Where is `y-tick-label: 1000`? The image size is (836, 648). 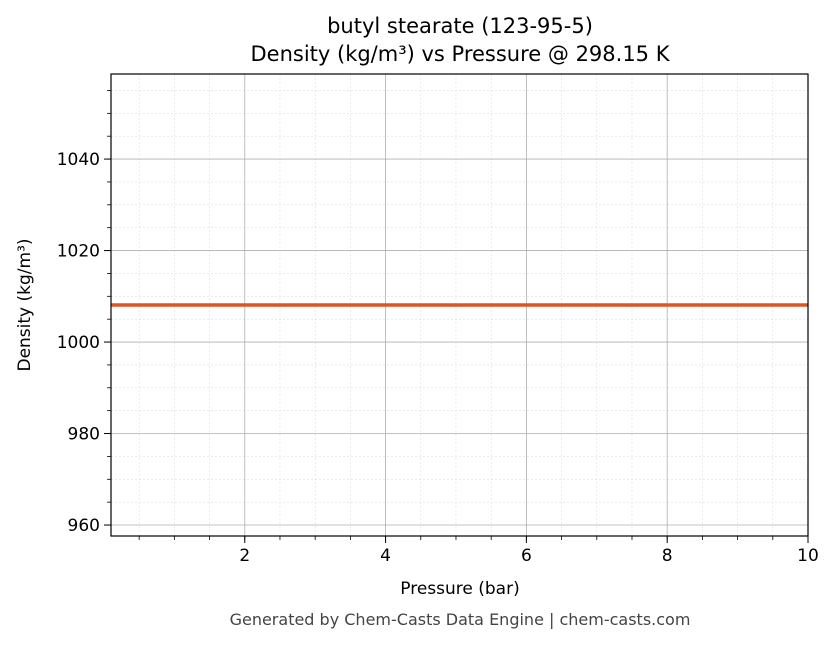 y-tick-label: 1000 is located at coordinates (78, 343).